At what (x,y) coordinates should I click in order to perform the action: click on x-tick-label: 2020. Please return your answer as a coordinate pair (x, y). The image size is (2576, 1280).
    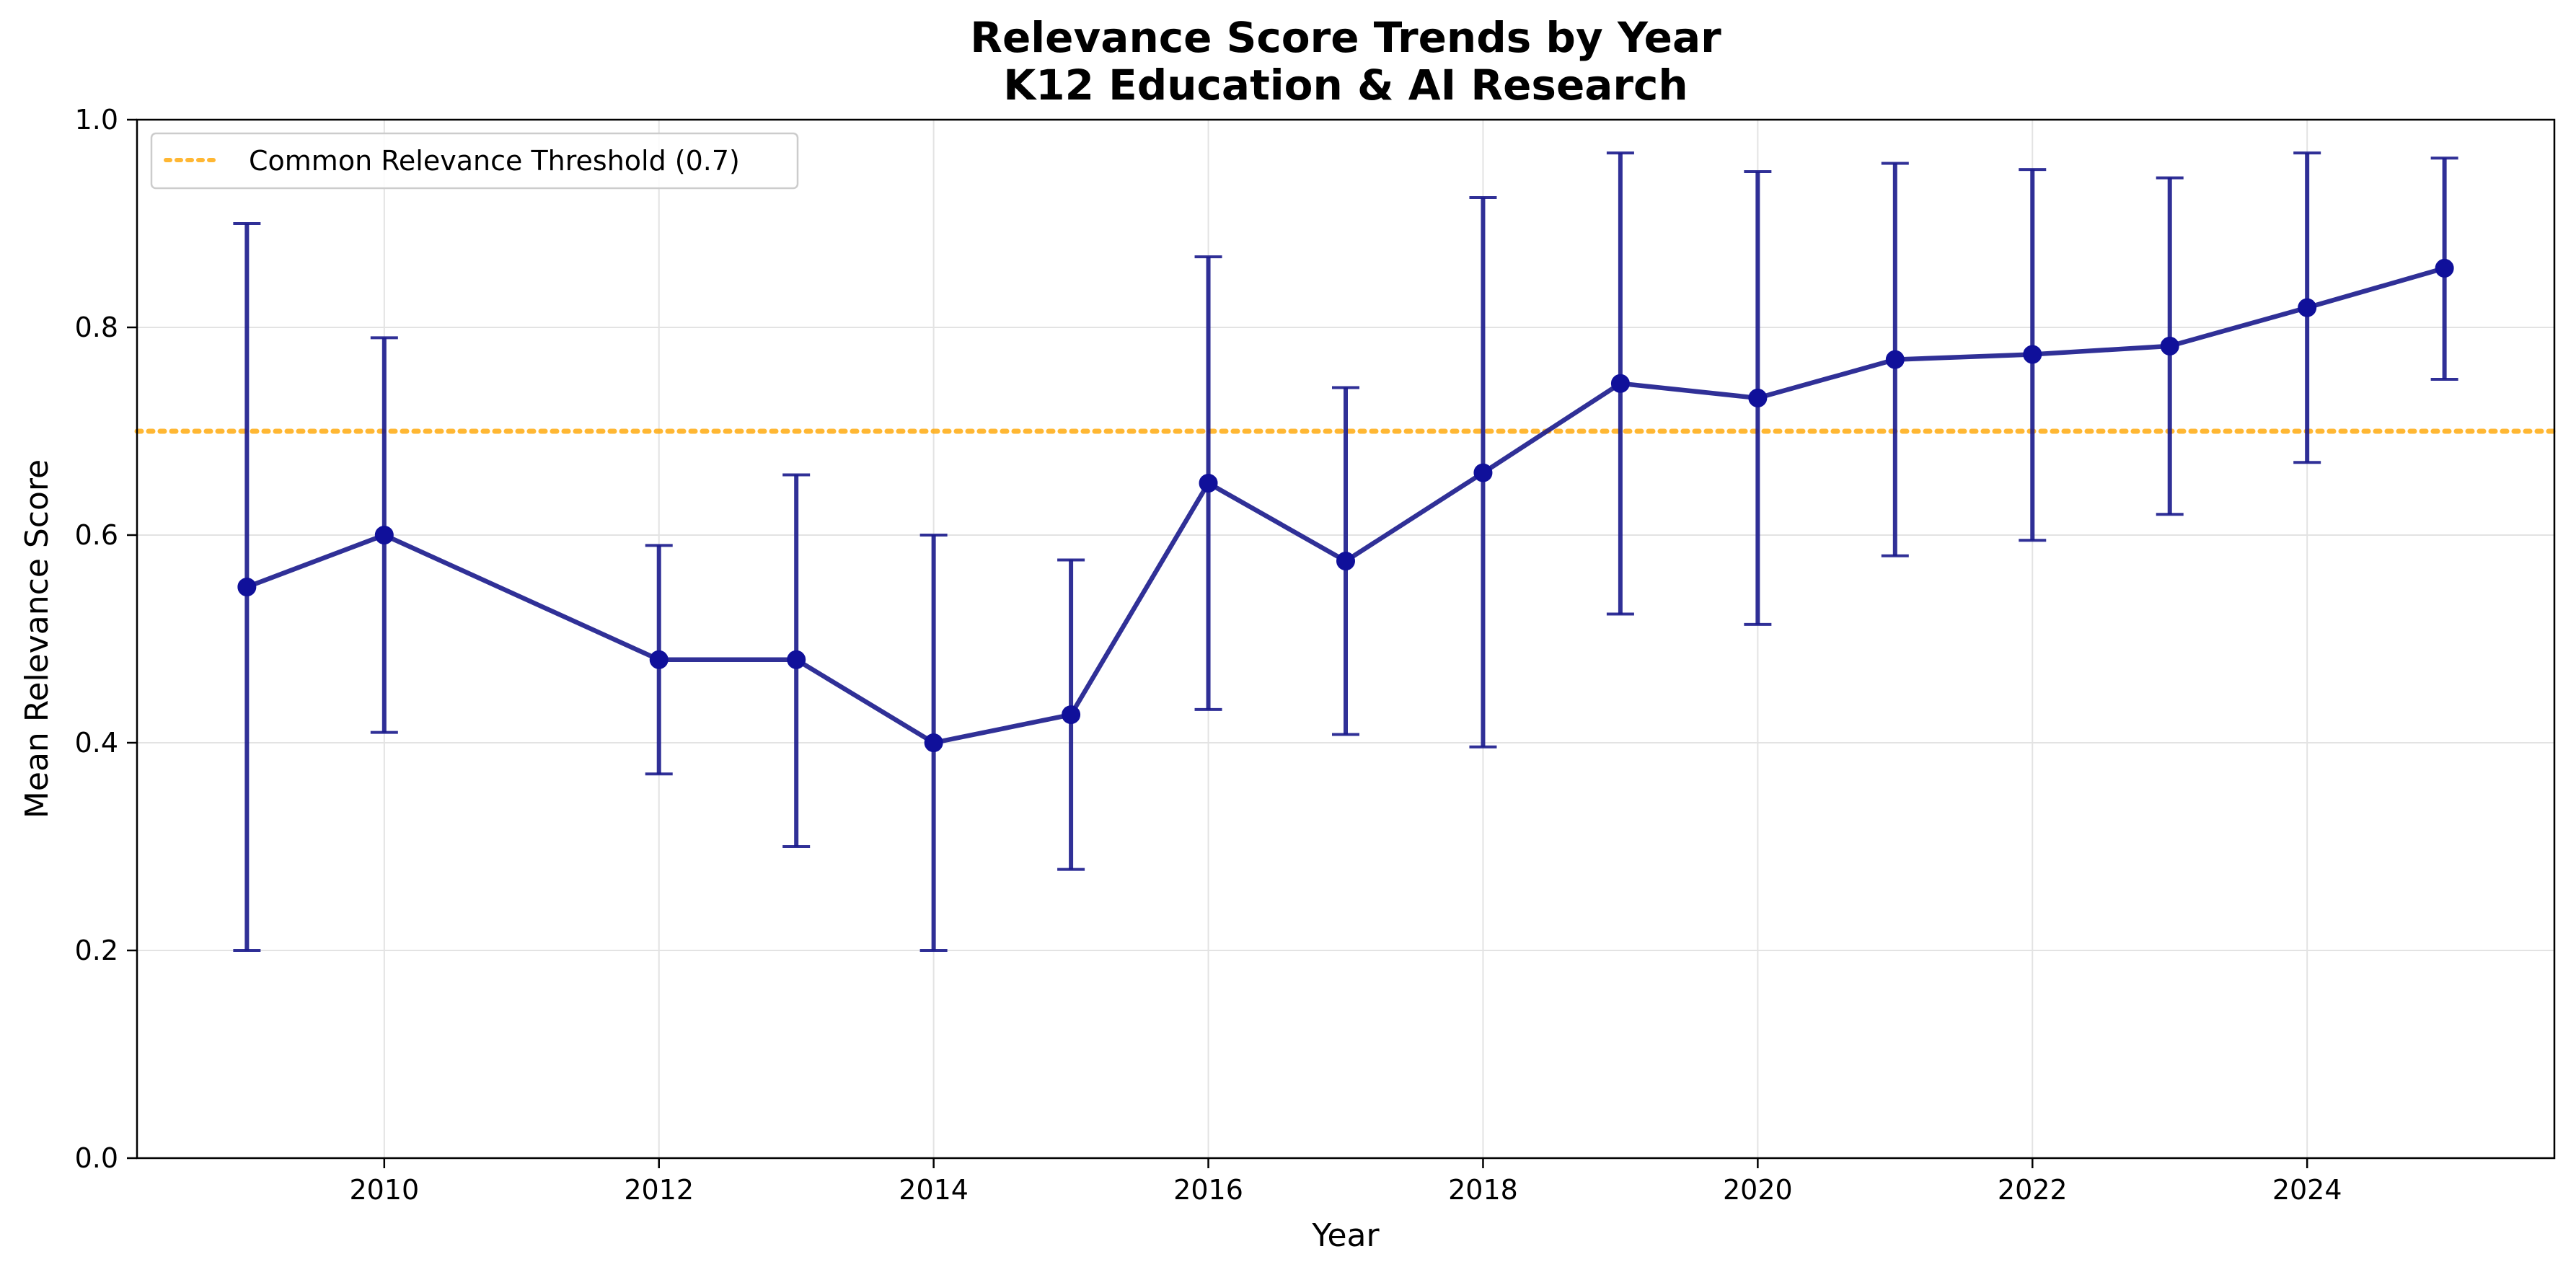
    Looking at the image, I should click on (1758, 1190).